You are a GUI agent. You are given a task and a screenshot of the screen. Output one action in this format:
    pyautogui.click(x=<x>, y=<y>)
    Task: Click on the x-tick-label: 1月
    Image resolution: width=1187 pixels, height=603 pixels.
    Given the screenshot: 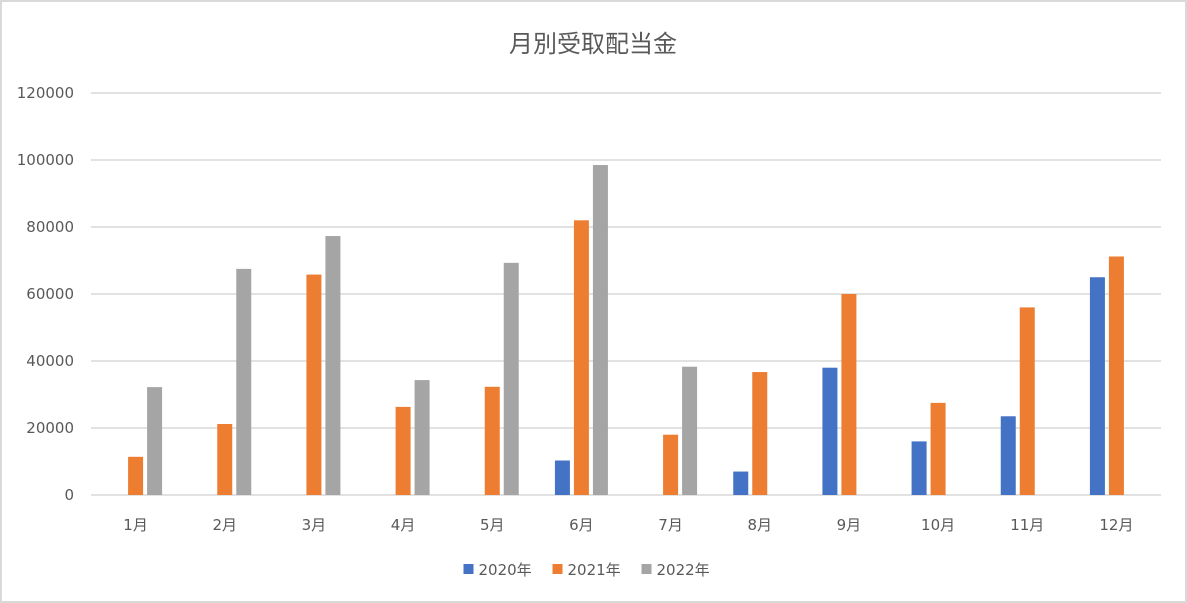 What is the action you would take?
    pyautogui.click(x=135, y=525)
    